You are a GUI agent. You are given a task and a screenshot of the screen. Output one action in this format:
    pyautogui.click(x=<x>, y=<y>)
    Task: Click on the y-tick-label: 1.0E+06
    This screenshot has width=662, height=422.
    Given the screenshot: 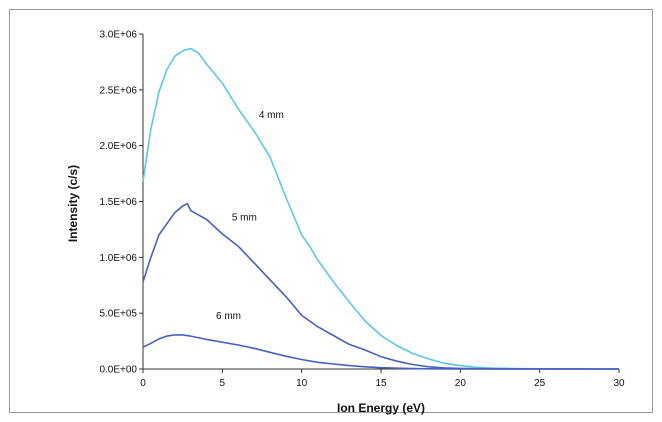 What is the action you would take?
    pyautogui.click(x=118, y=258)
    